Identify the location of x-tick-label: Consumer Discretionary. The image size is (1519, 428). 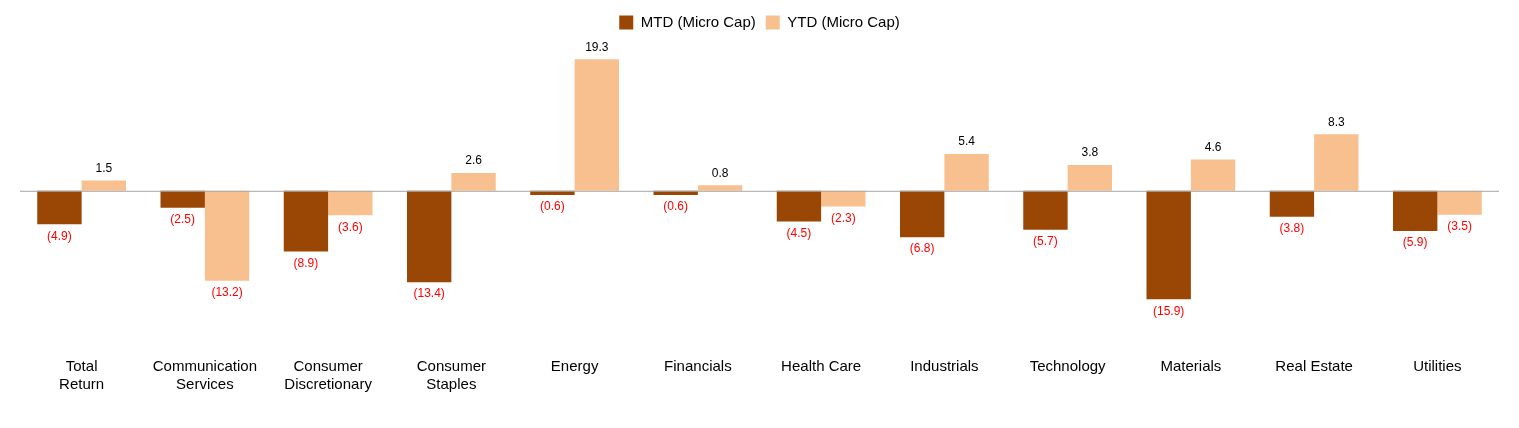
(328, 375).